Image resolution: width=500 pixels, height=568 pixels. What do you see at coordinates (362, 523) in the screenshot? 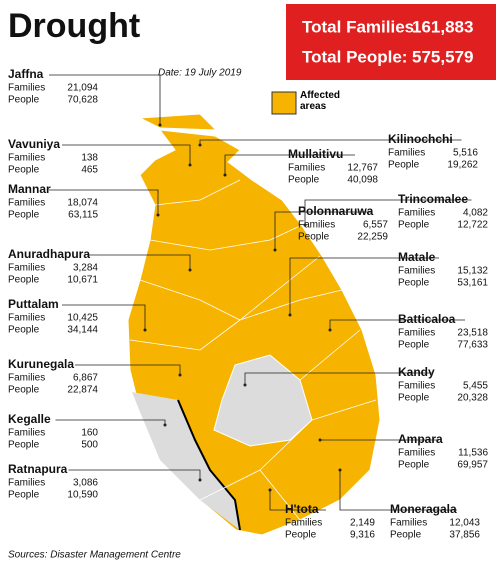
I see `families-value: 2,149` at bounding box center [362, 523].